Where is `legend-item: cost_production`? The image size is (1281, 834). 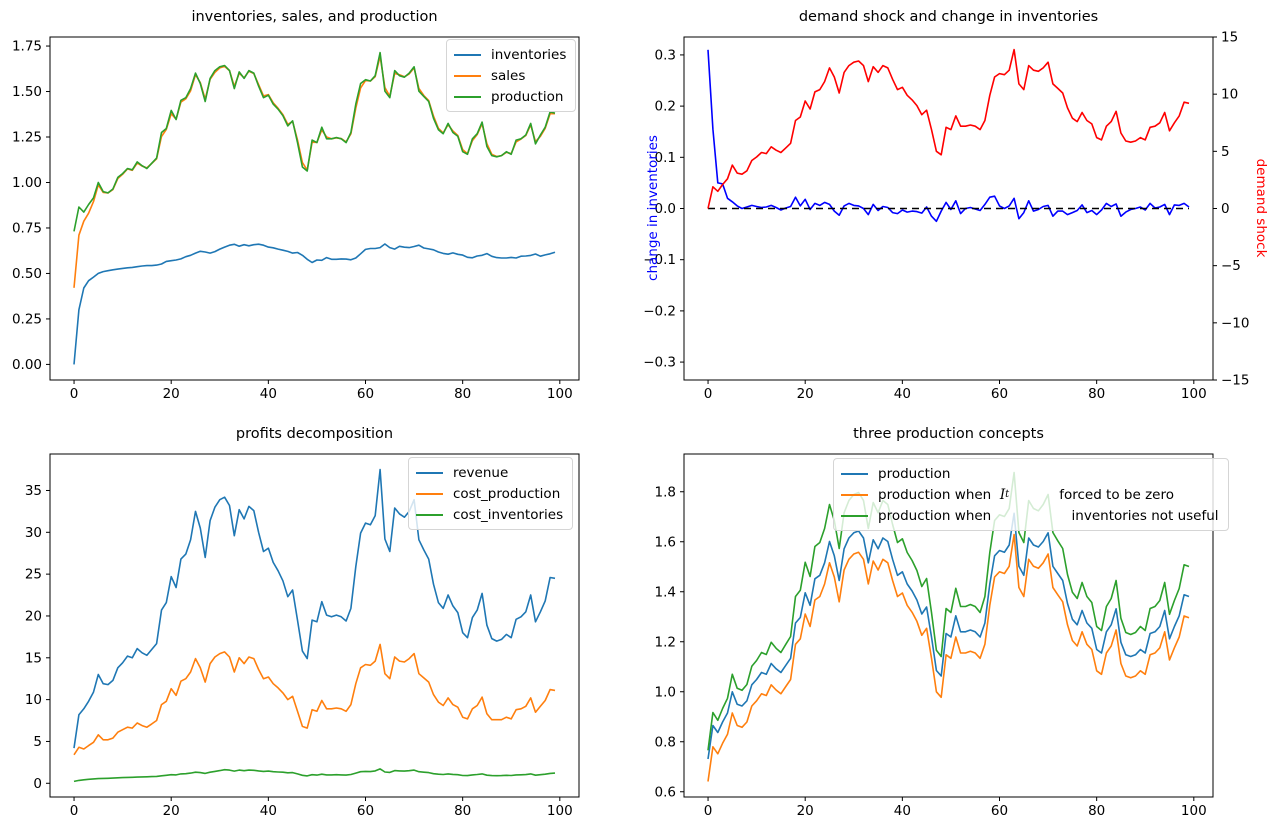
legend-item: cost_production is located at coordinates (489, 493).